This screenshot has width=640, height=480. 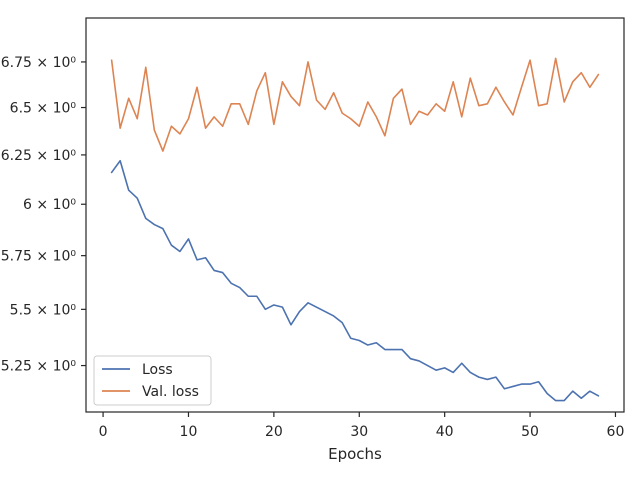 I want to click on x-tick-label: 0, so click(x=103, y=432).